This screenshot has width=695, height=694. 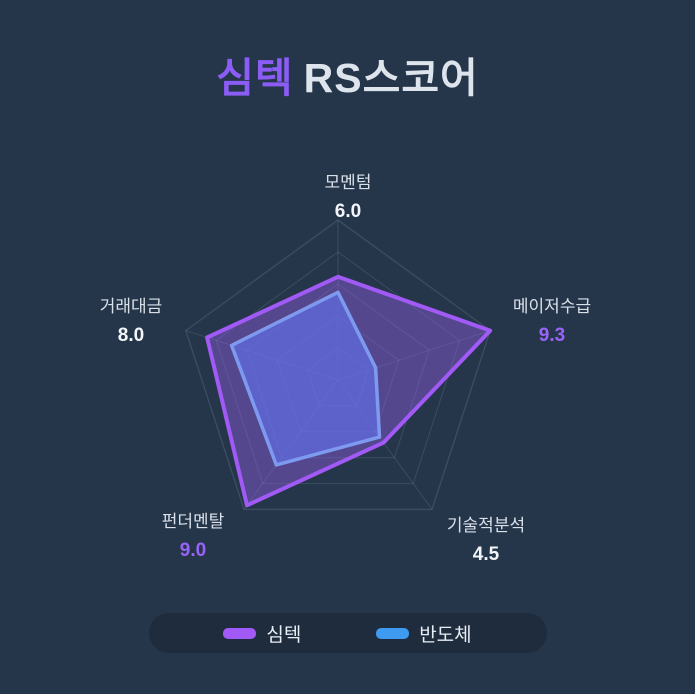 I want to click on axis-technical: 기술적분석 4.5, so click(x=486, y=541).